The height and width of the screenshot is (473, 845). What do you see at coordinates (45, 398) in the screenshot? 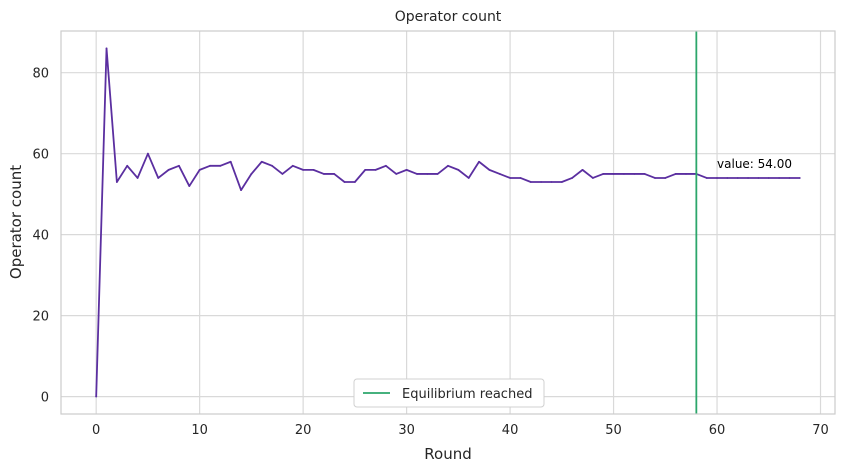
I see `y-tick-label: 0` at bounding box center [45, 398].